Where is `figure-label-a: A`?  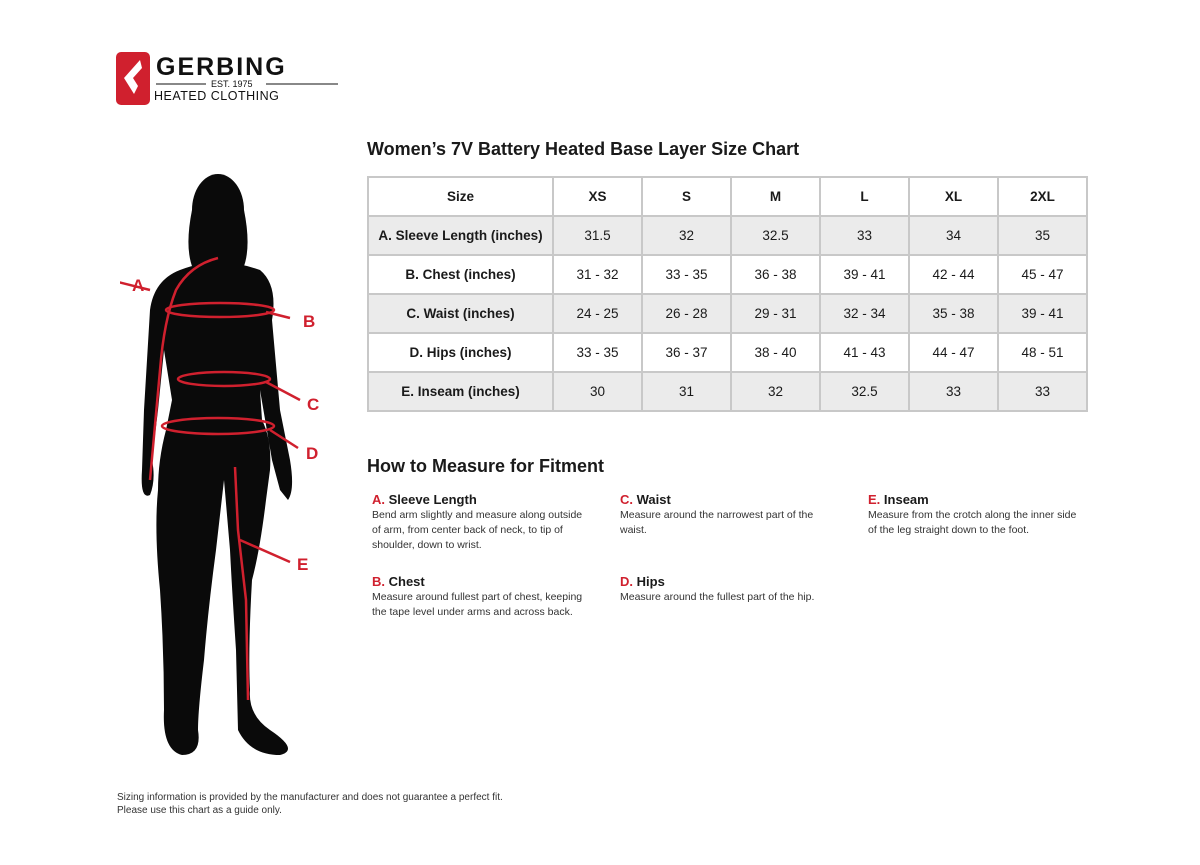 figure-label-a: A is located at coordinates (138, 285).